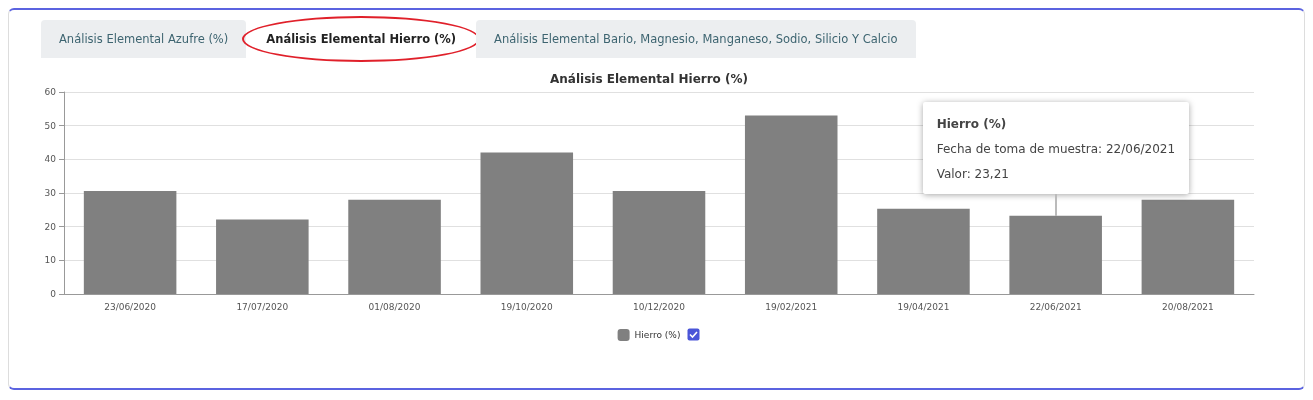  I want to click on text: Análisis Elemental Azufre (%), so click(144, 39).